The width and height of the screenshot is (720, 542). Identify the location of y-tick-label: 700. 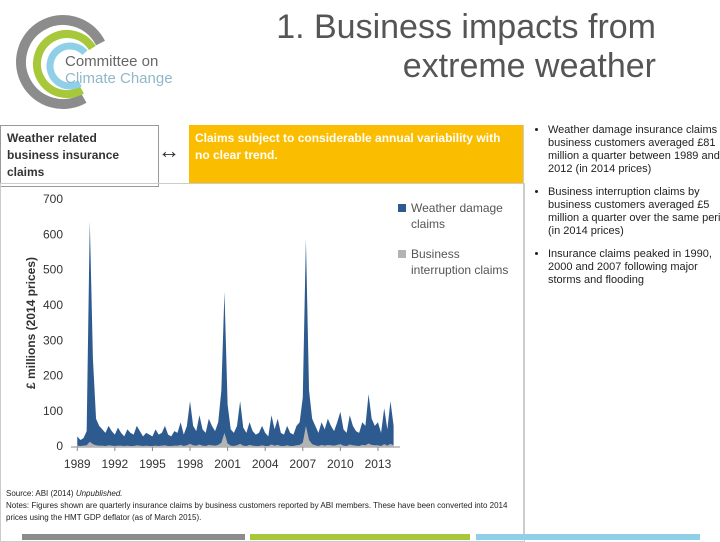
(53, 199).